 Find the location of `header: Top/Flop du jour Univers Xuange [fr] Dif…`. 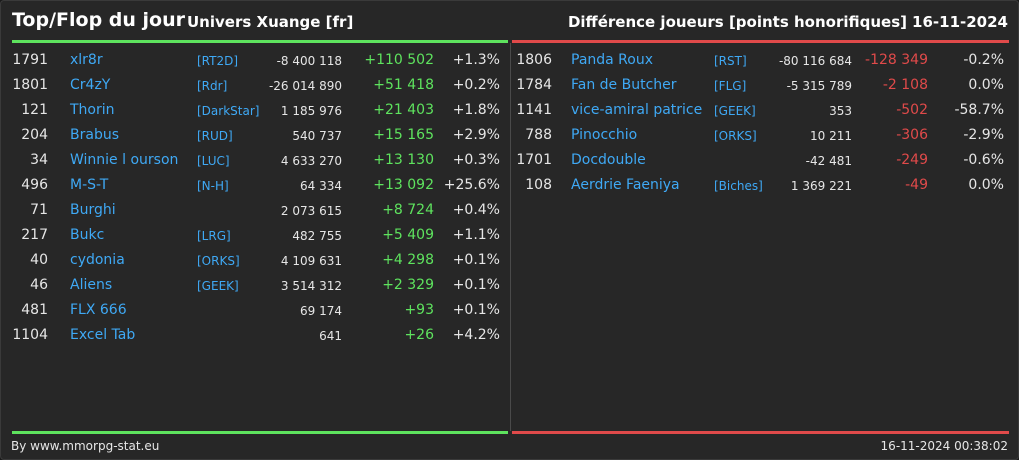

header: Top/Flop du jour Univers Xuange [fr] Dif… is located at coordinates (509, 21).